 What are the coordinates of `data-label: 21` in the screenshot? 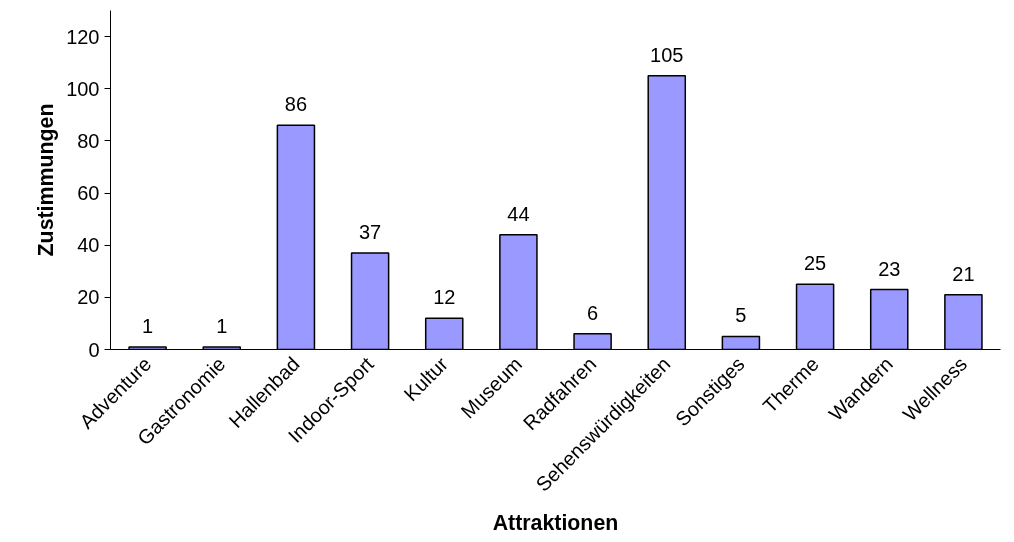 It's located at (963, 273).